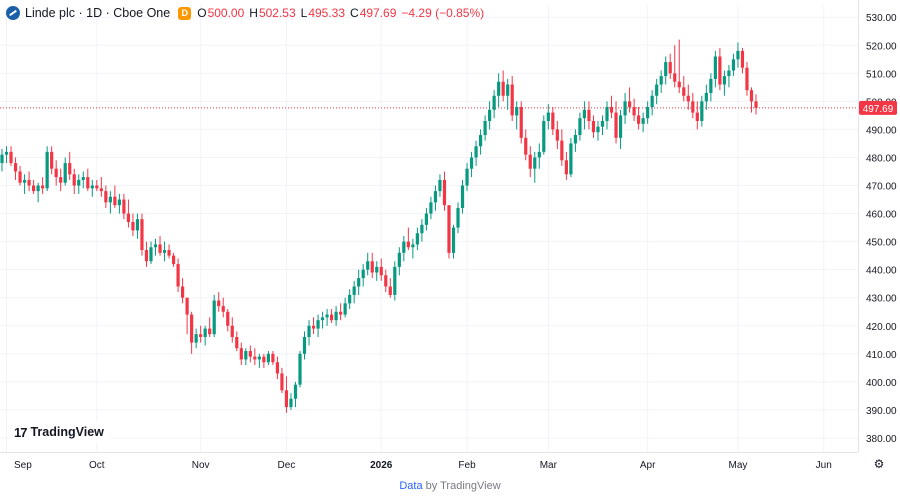 This screenshot has height=503, width=900. Describe the element at coordinates (98, 13) in the screenshot. I see `symbol-title: Linde plc · 1D · Cboe One` at that location.